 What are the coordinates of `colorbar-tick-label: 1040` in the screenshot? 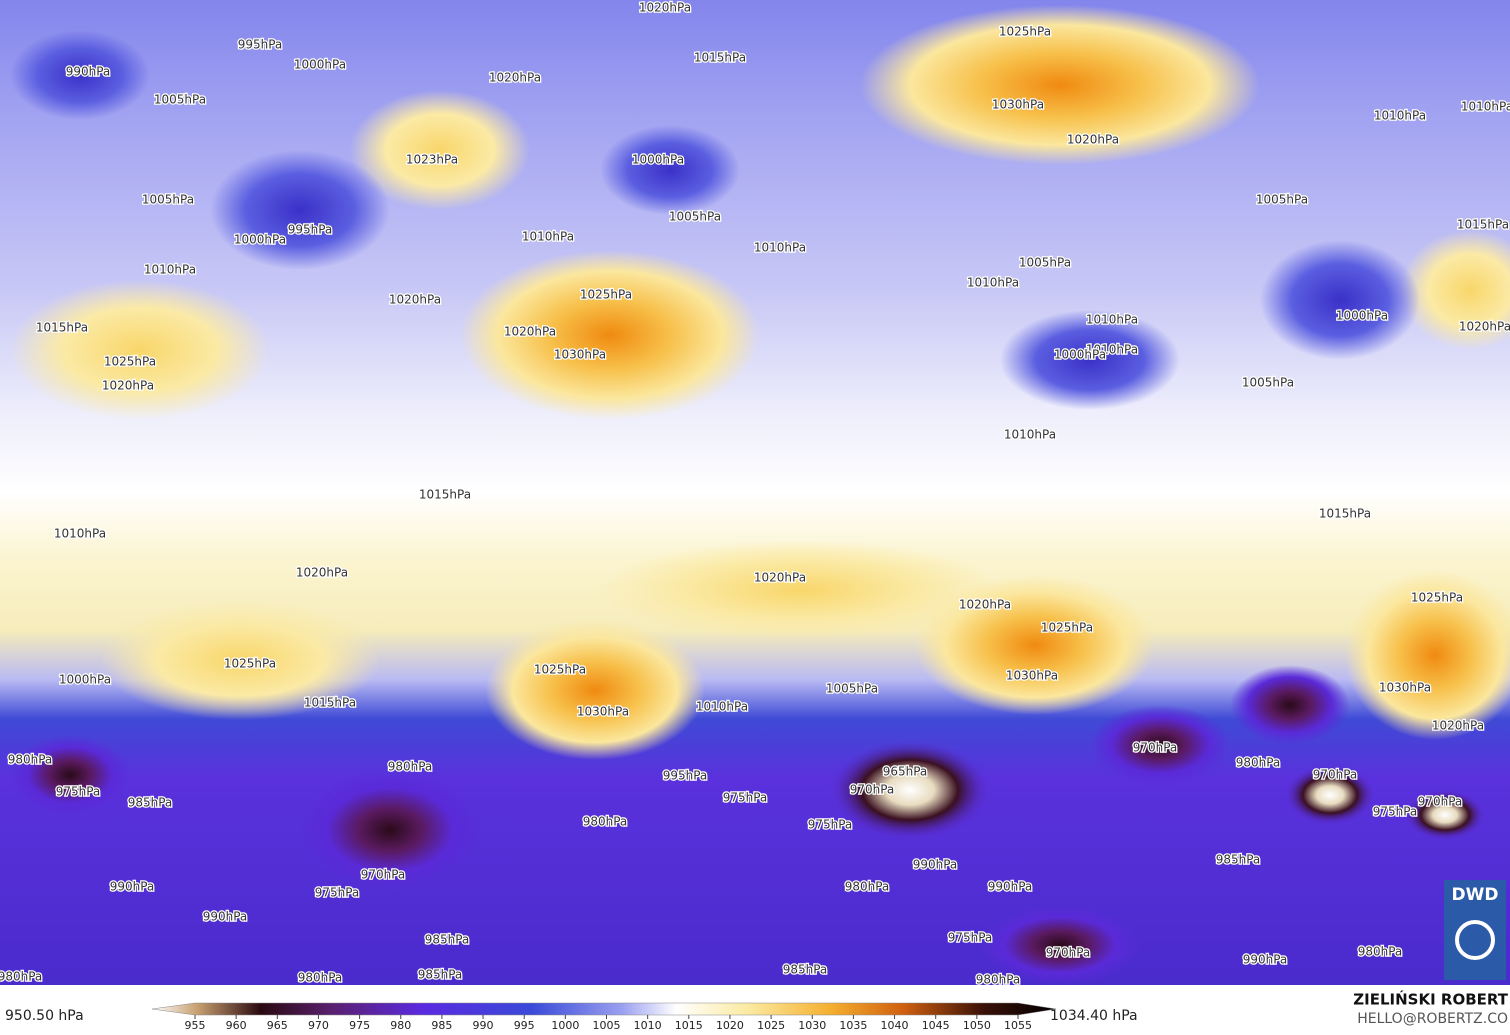 It's located at (895, 1025).